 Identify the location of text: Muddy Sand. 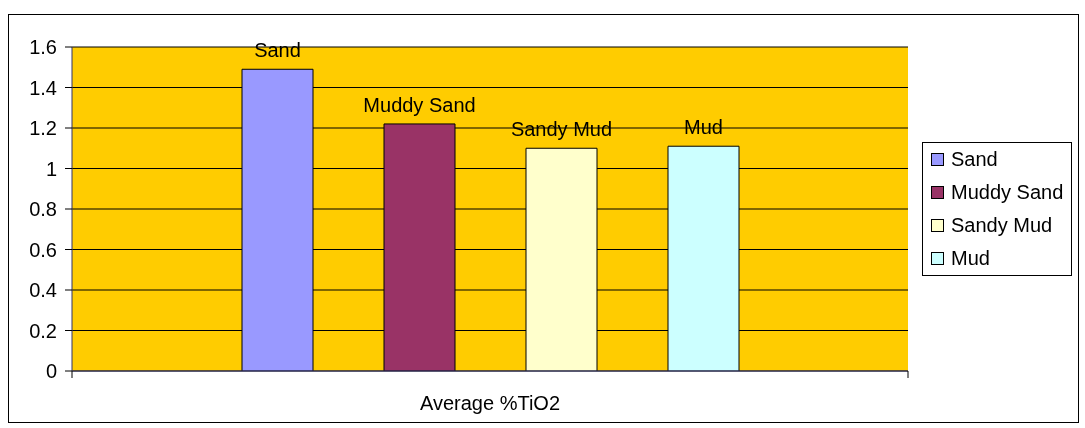
(419, 104).